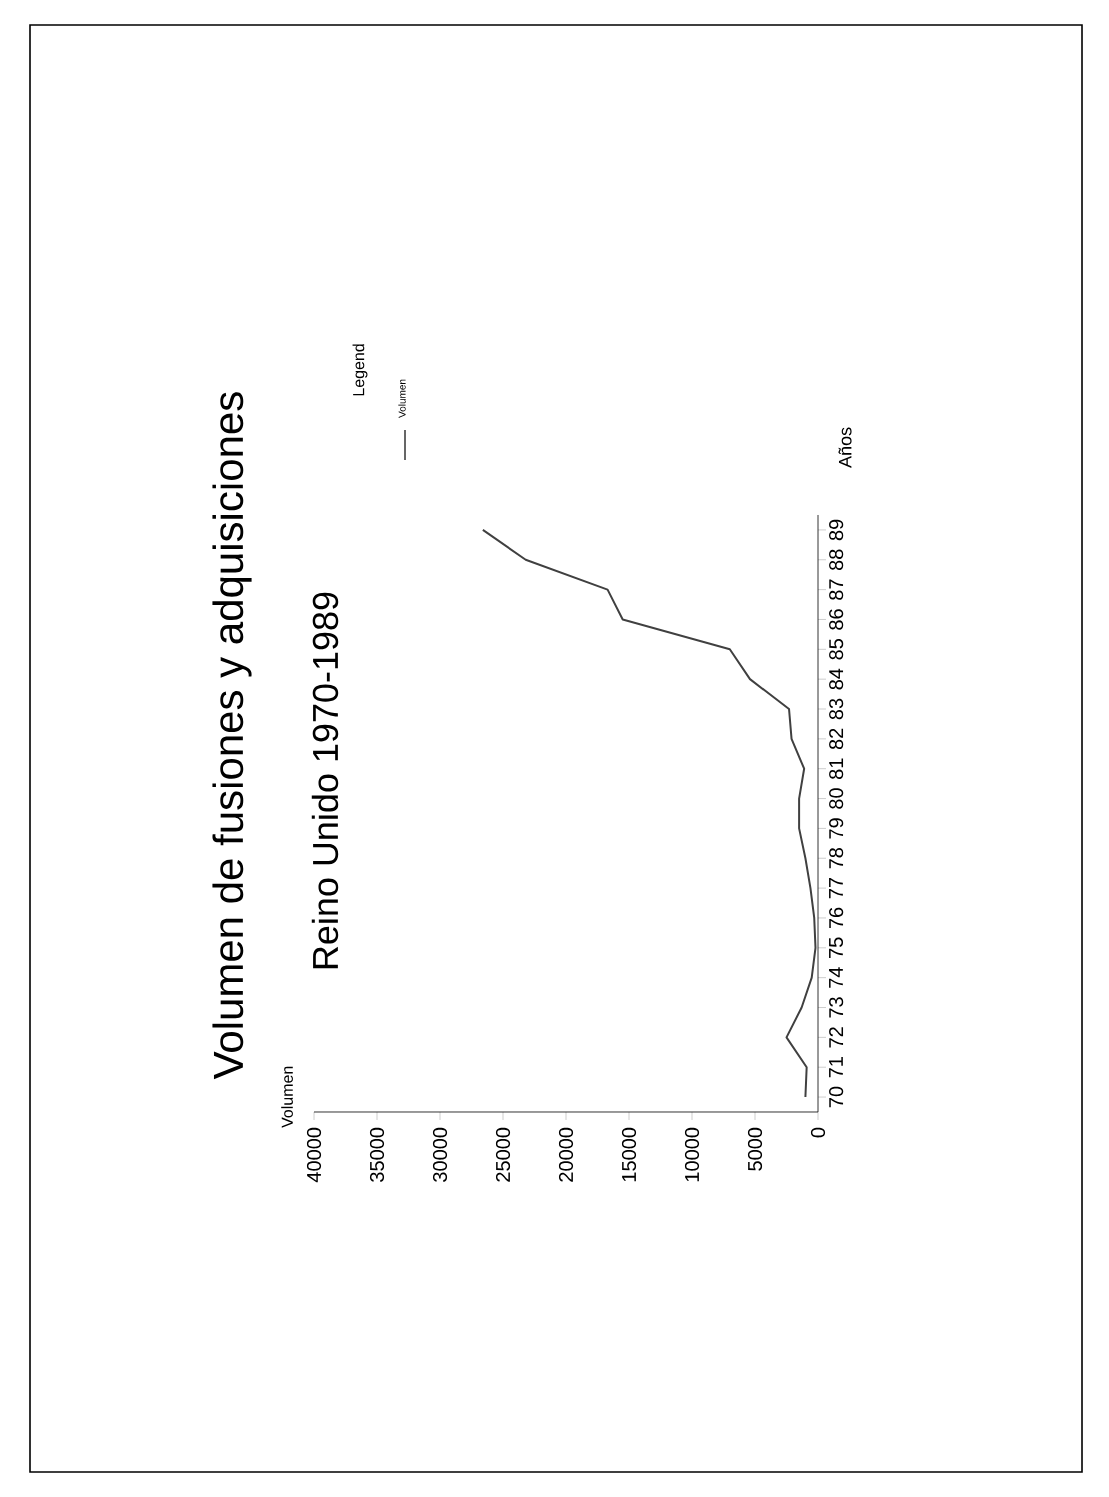 This screenshot has width=1109, height=1497. I want to click on line-series, so click(649, 813).